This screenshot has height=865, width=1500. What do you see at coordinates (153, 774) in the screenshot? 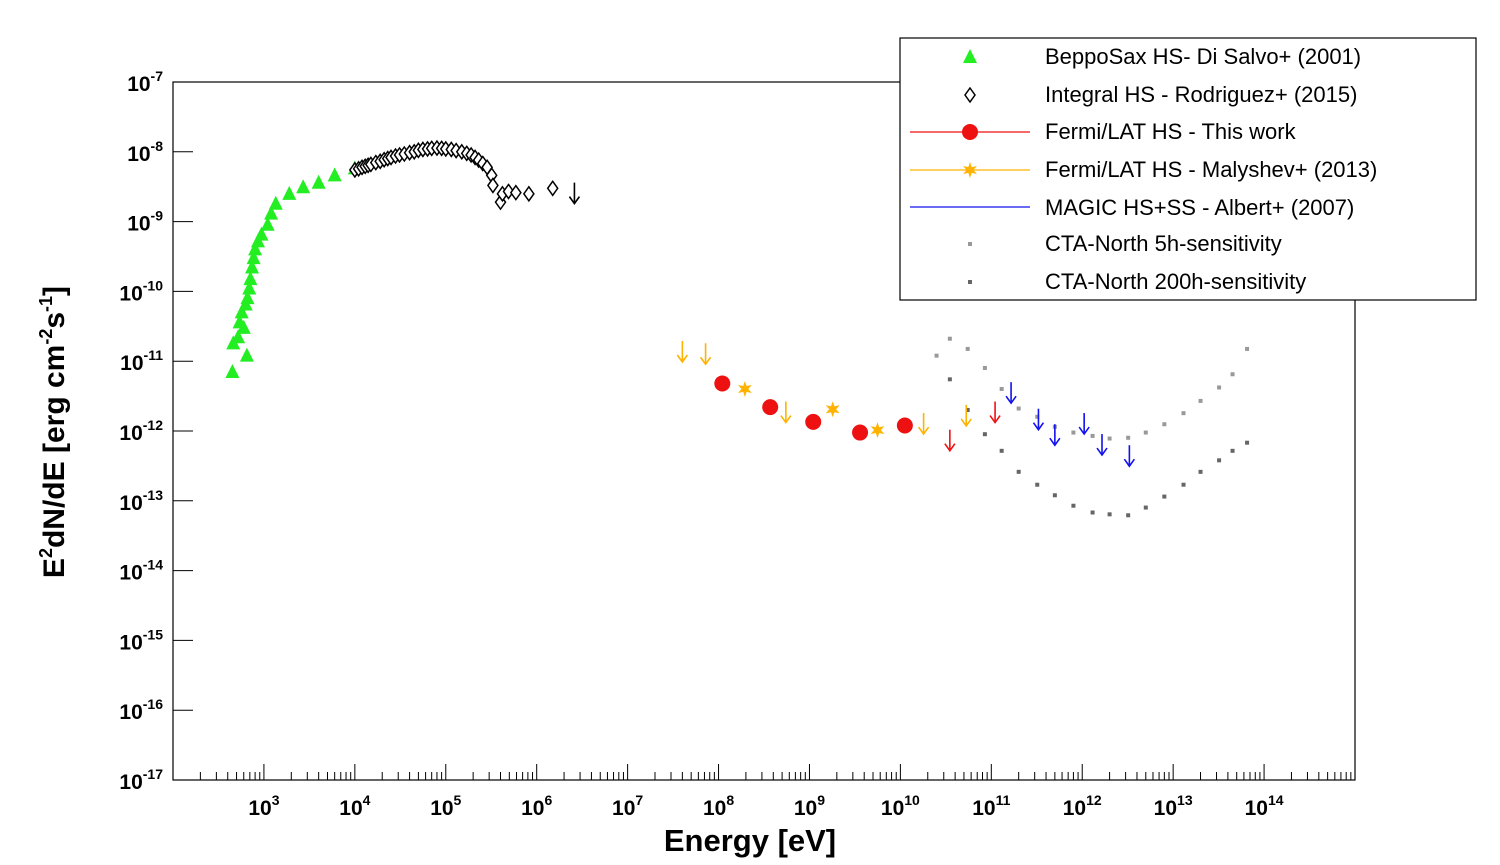
I see `y-tick-label-exponent: -17` at bounding box center [153, 774].